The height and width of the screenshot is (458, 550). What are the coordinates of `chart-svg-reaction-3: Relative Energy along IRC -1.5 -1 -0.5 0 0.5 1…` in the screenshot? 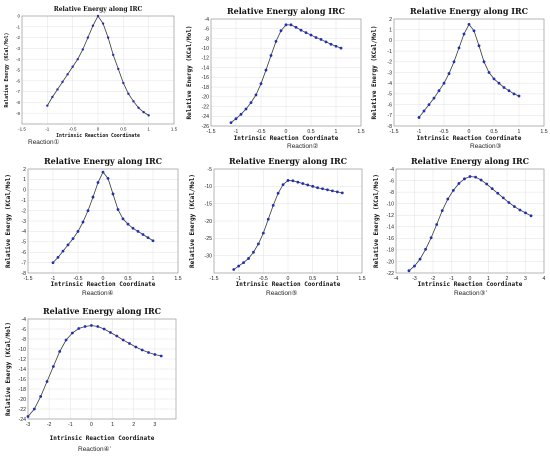 It's located at (459, 74).